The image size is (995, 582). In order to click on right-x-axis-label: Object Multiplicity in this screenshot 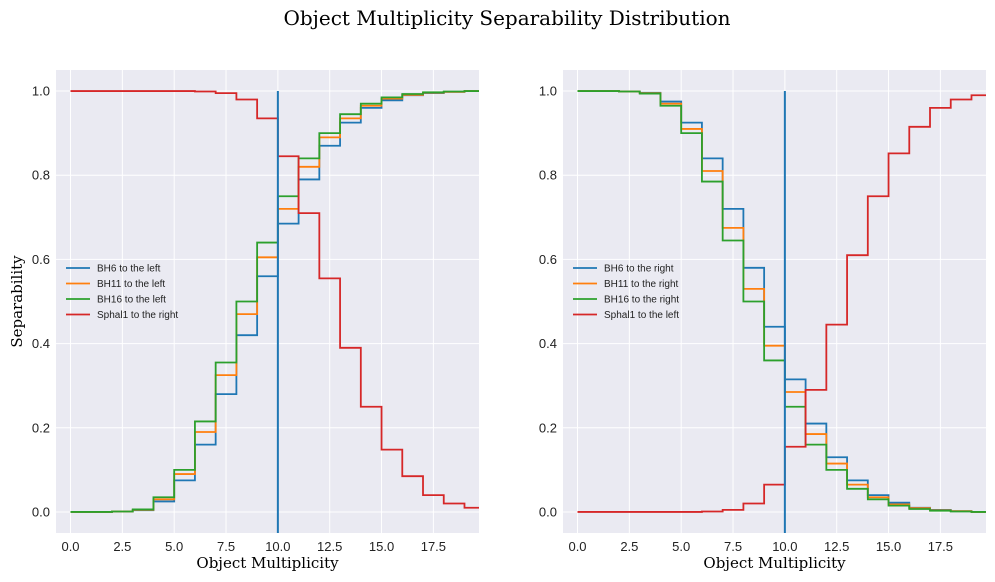, I will do `click(774, 563)`.